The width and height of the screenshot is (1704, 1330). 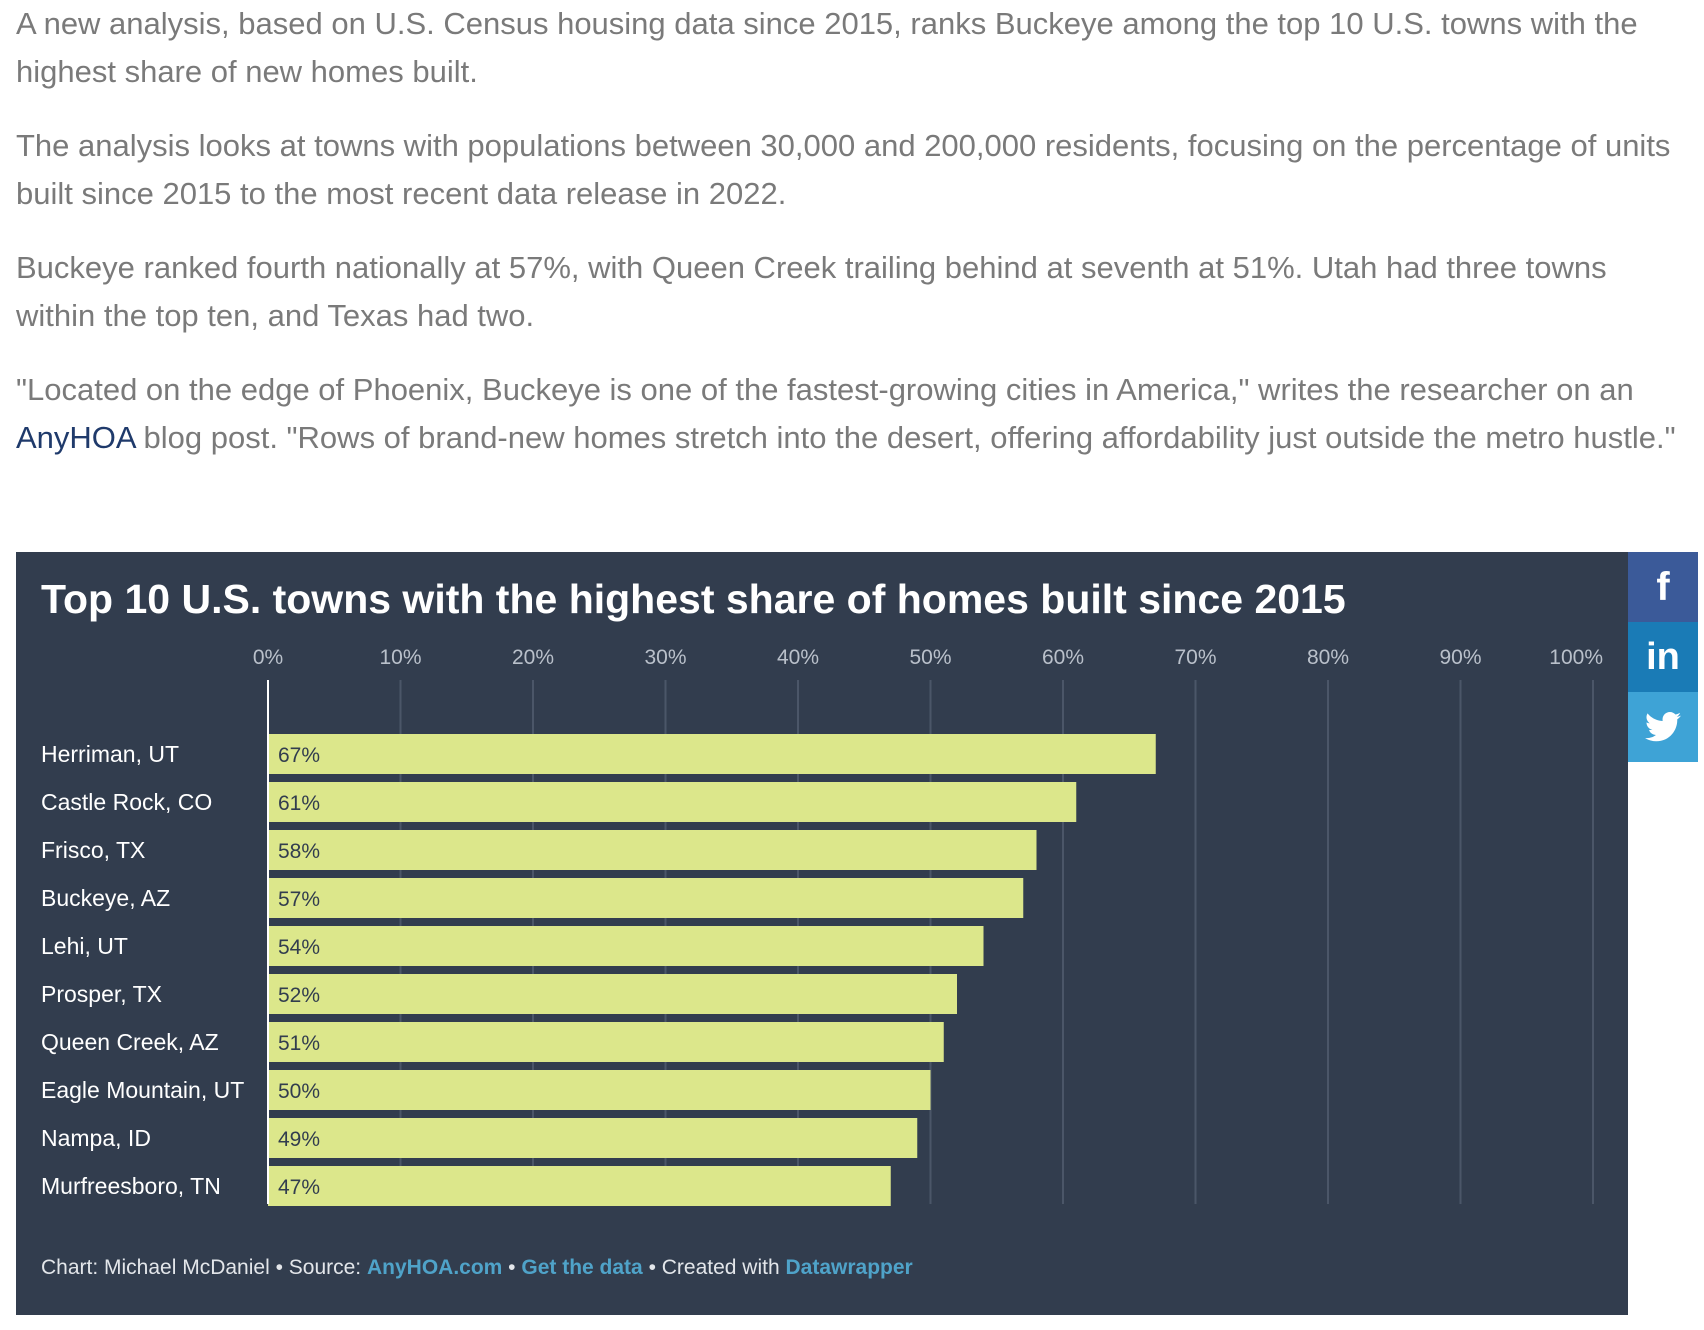 What do you see at coordinates (75, 437) in the screenshot?
I see `anyhoa-link: AnyHOA` at bounding box center [75, 437].